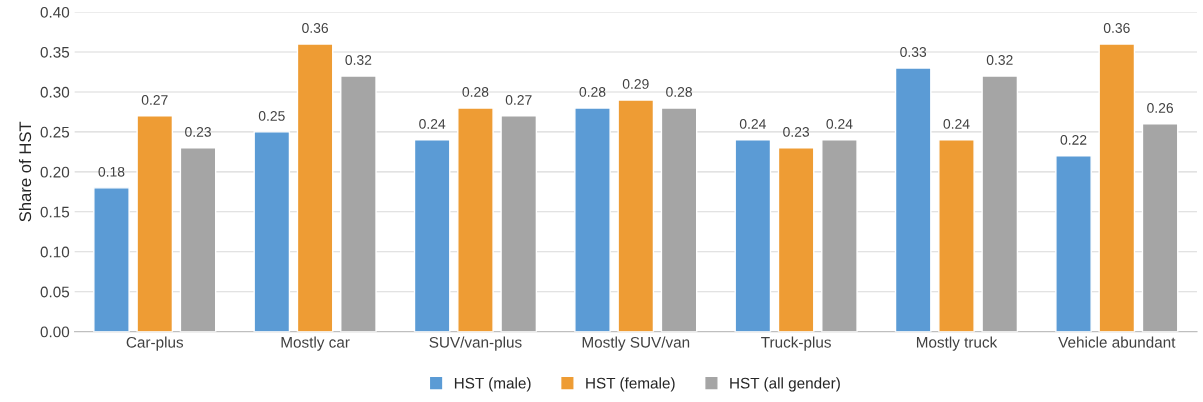  Describe the element at coordinates (492, 384) in the screenshot. I see `legend-label: HST (male)` at that location.